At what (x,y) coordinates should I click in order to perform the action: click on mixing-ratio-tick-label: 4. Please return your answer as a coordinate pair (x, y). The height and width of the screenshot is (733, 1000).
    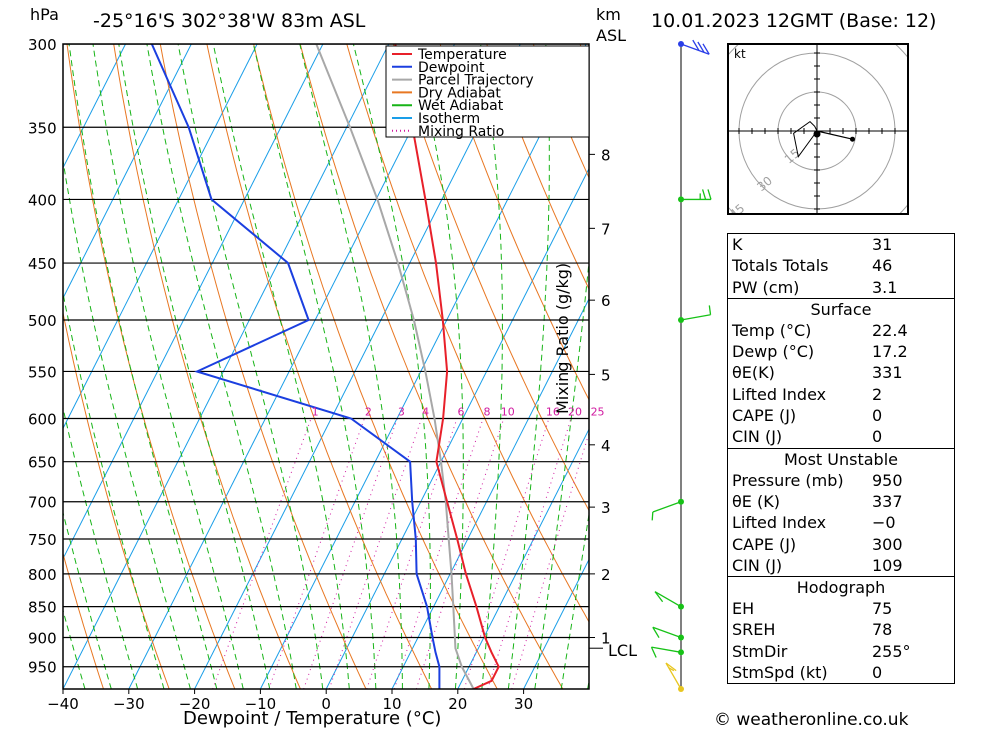
    Looking at the image, I should click on (425, 411).